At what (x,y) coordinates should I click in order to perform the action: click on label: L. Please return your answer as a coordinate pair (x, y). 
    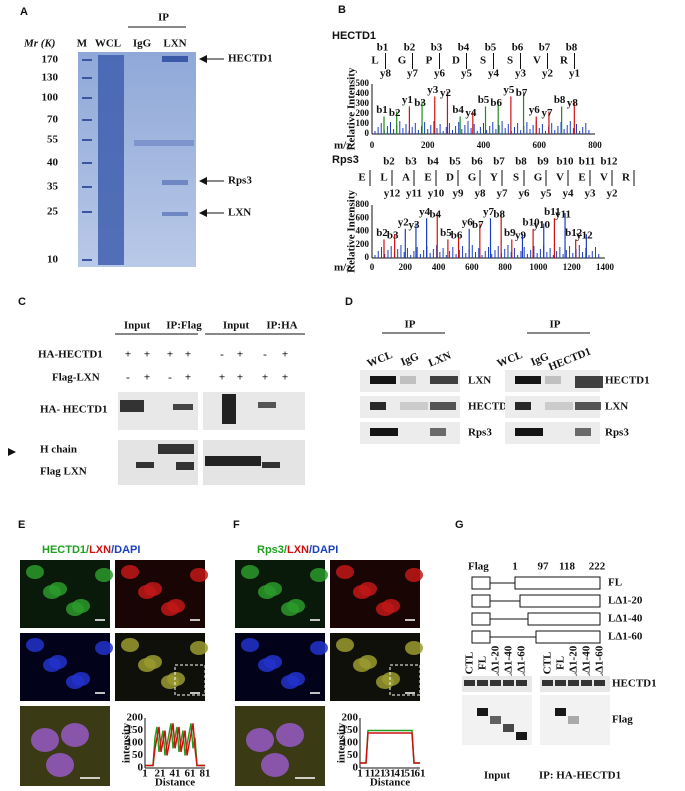
    Looking at the image, I should click on (374, 61).